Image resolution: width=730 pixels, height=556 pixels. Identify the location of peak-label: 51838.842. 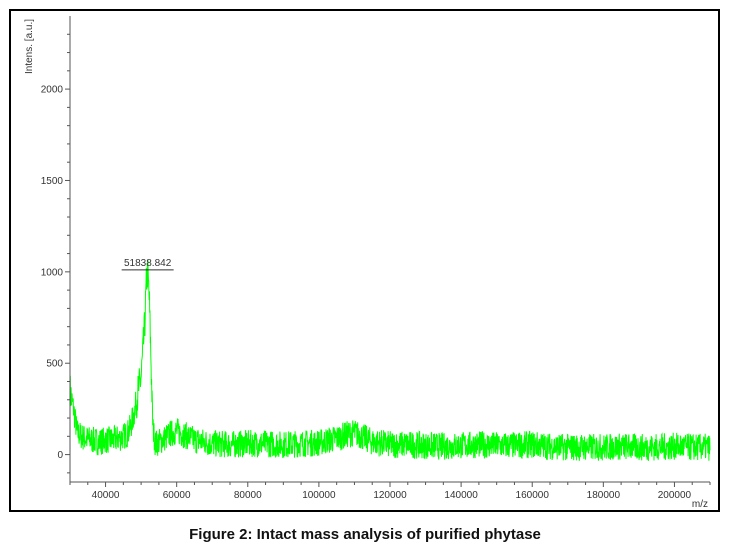
(148, 263).